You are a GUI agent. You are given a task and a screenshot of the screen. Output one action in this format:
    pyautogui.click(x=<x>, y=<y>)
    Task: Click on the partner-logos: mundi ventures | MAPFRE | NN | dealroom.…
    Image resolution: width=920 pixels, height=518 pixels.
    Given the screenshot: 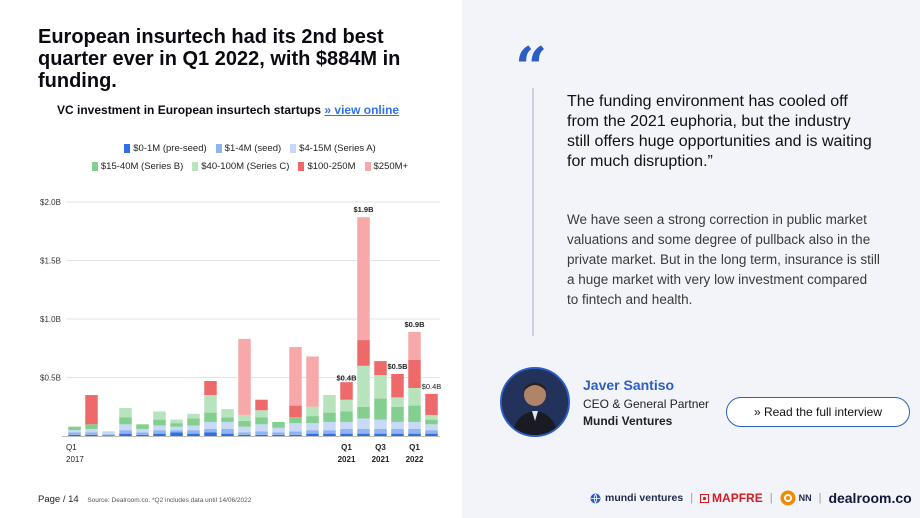 What is the action you would take?
    pyautogui.click(x=751, y=498)
    